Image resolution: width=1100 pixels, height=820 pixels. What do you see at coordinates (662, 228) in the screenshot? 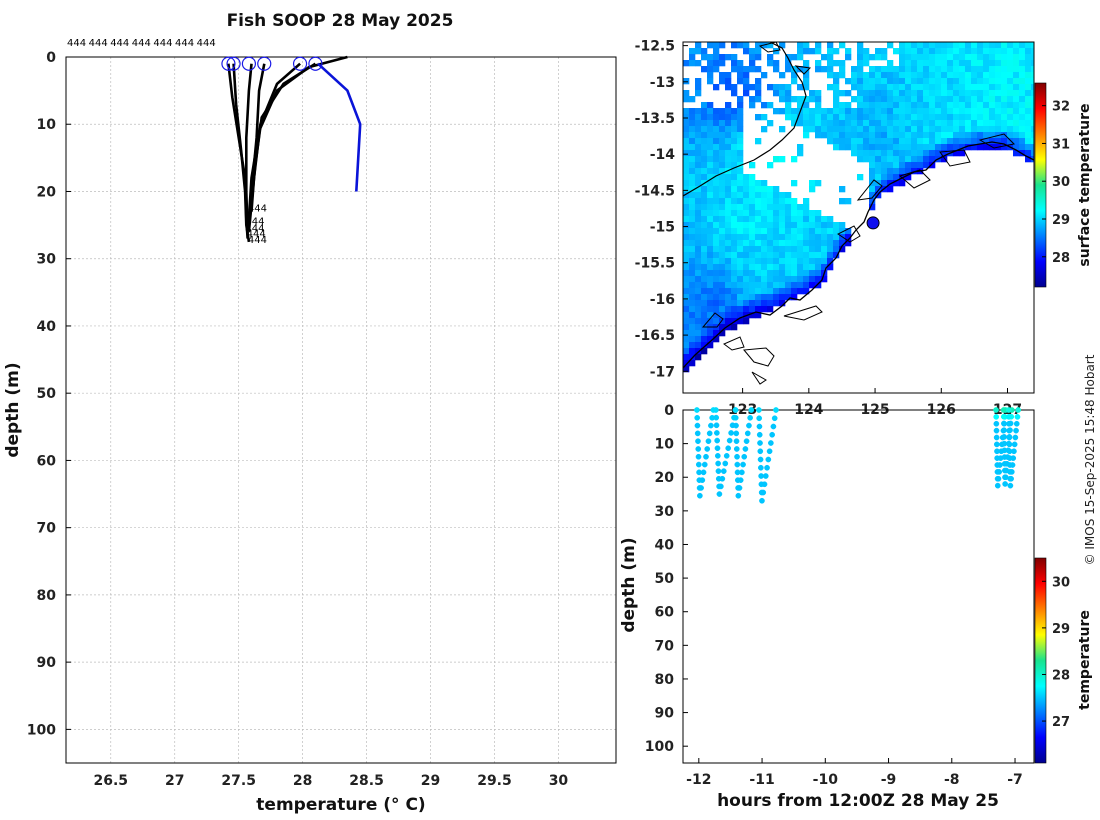
I see `map-lat-tick-label: -15` at bounding box center [662, 228].